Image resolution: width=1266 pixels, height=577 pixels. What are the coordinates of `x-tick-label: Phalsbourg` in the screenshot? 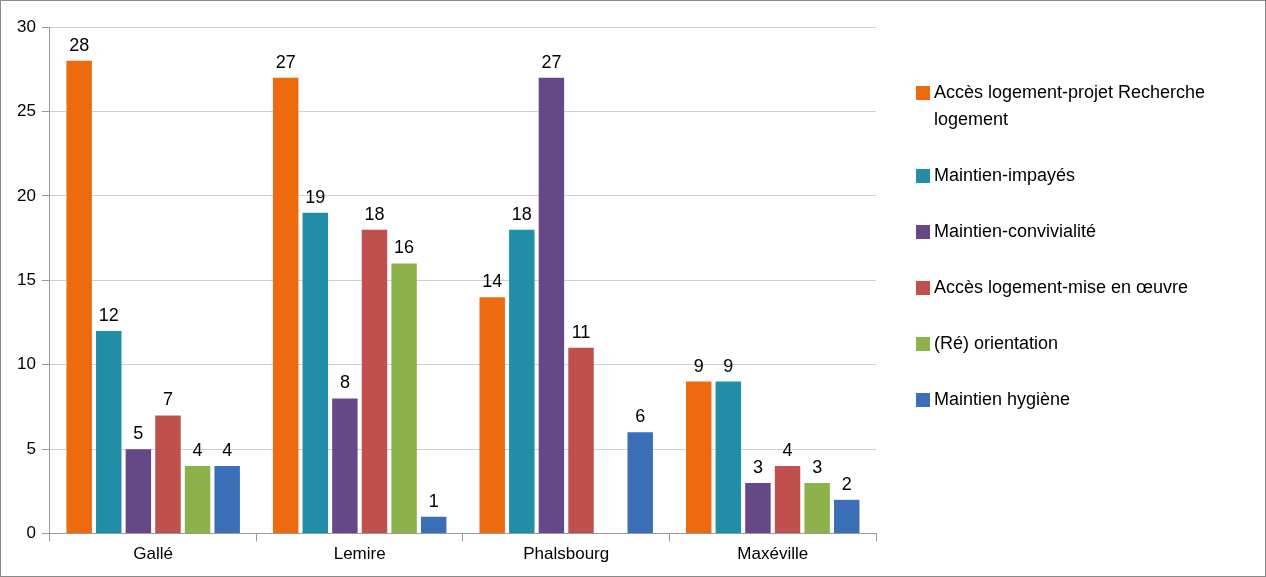 It's located at (566, 554).